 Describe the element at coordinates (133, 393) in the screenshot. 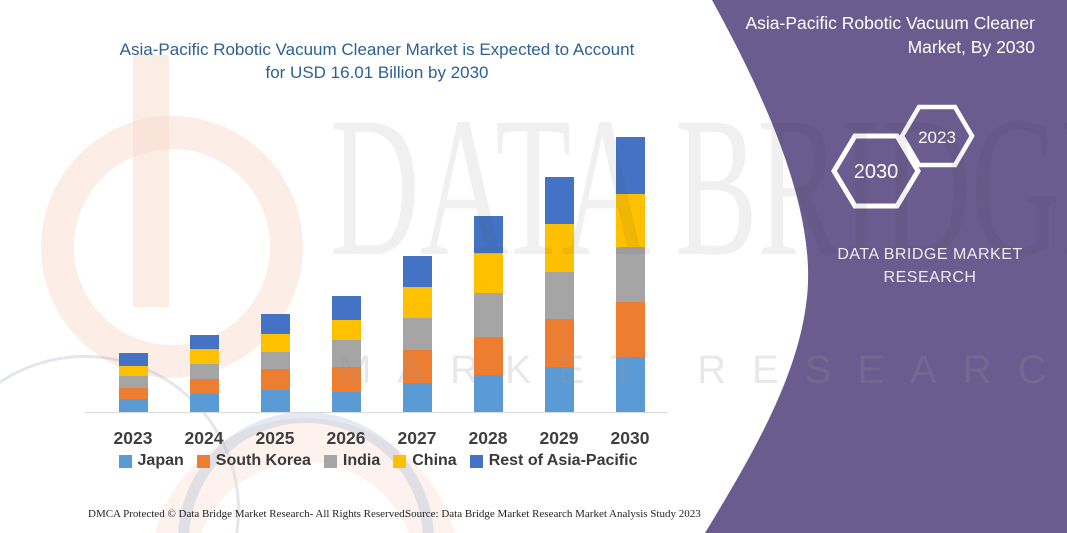

I see `bar-segment-south-korea-2023` at that location.